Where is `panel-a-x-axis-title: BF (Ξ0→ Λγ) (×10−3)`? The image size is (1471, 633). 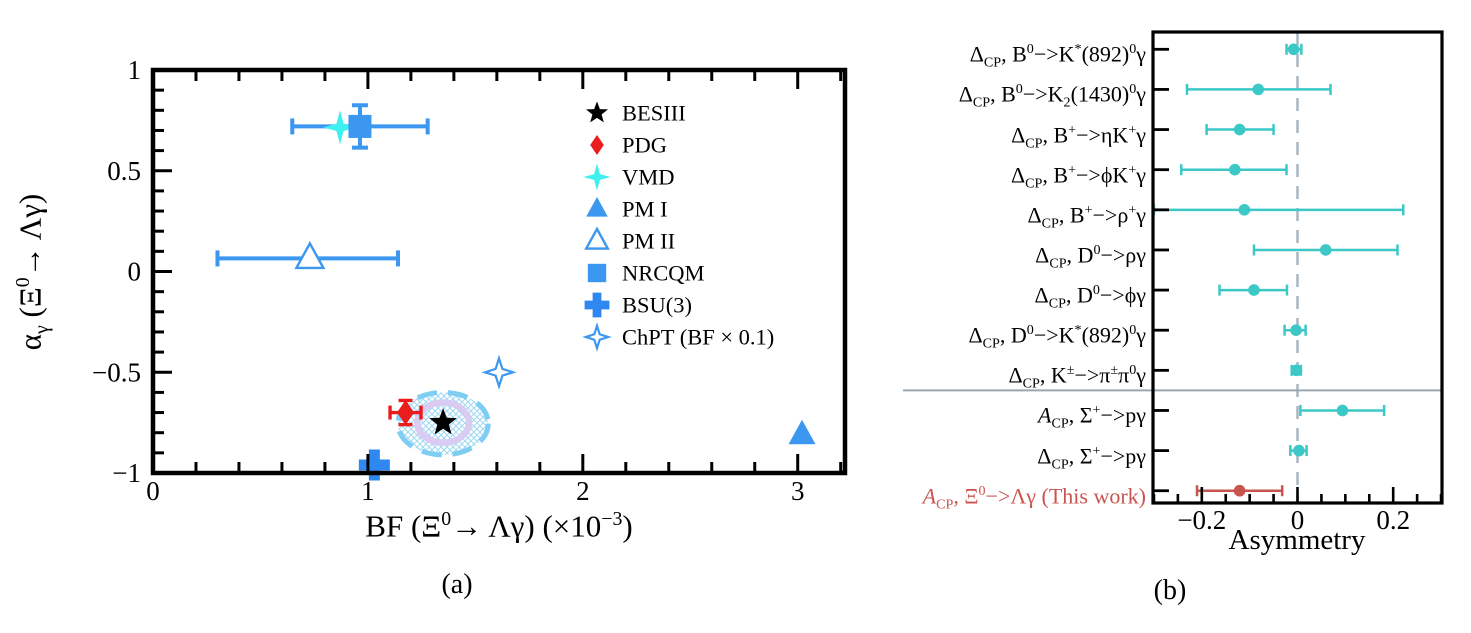 panel-a-x-axis-title: BF (Ξ0→ Λγ) (×10−3) is located at coordinates (499, 526).